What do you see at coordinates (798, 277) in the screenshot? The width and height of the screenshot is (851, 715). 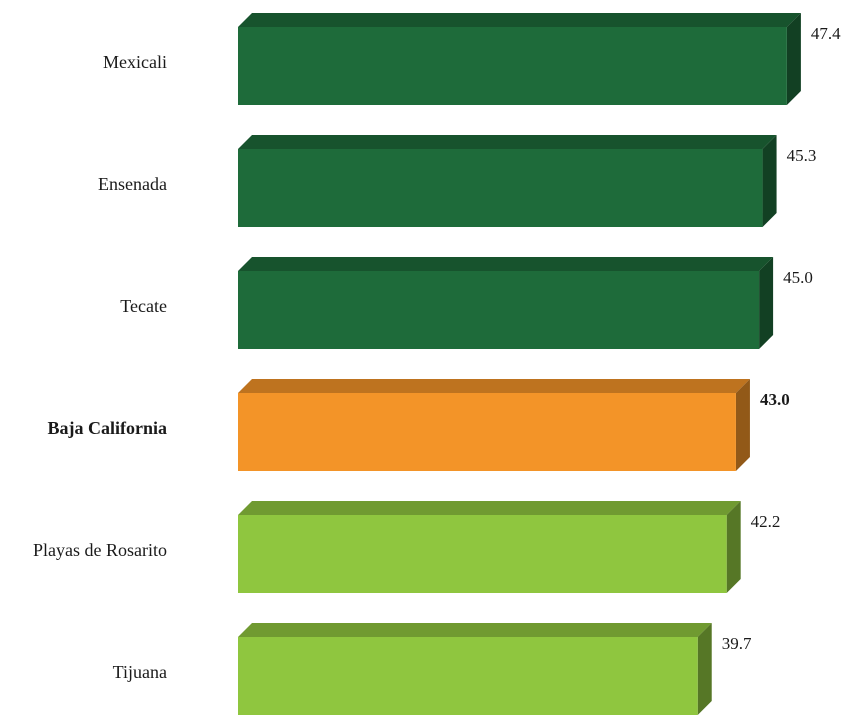 I see `value-label-tecate: 45.0` at bounding box center [798, 277].